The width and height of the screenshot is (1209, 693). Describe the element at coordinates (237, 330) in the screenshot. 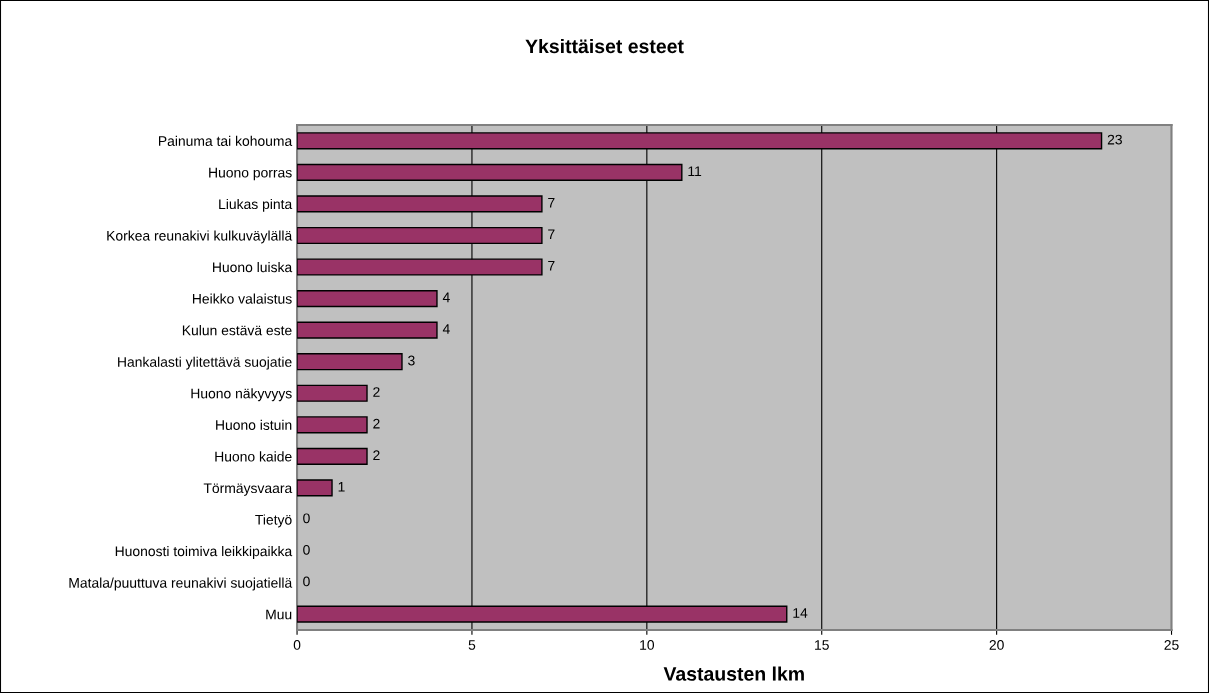

I see `y-tick-label: Kulun estävä este` at that location.